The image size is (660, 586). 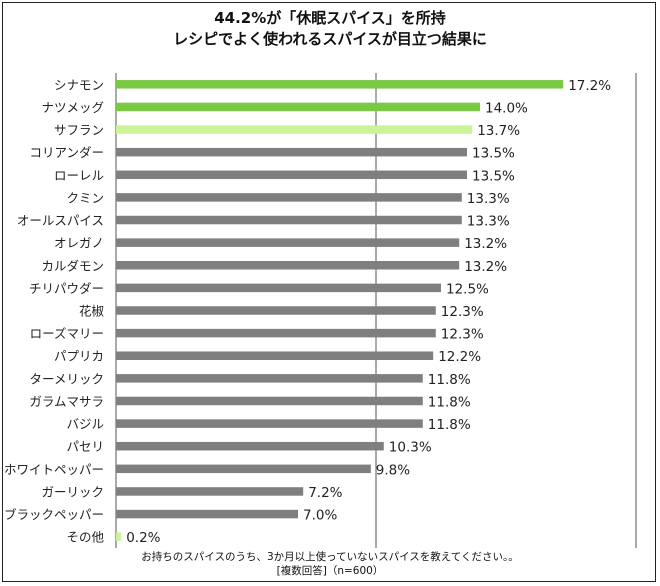 I want to click on value-label-6: 13.3%, so click(x=488, y=222).